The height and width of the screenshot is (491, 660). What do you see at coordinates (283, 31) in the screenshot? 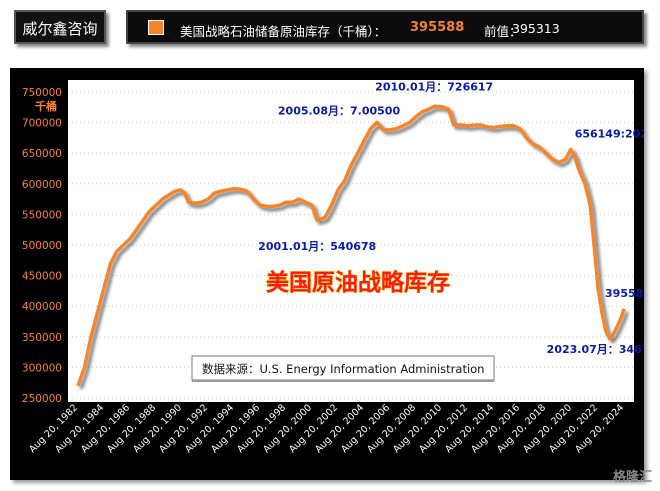
I see `header-title: 美国战略石油储备原油库存（千桶）：` at bounding box center [283, 31].